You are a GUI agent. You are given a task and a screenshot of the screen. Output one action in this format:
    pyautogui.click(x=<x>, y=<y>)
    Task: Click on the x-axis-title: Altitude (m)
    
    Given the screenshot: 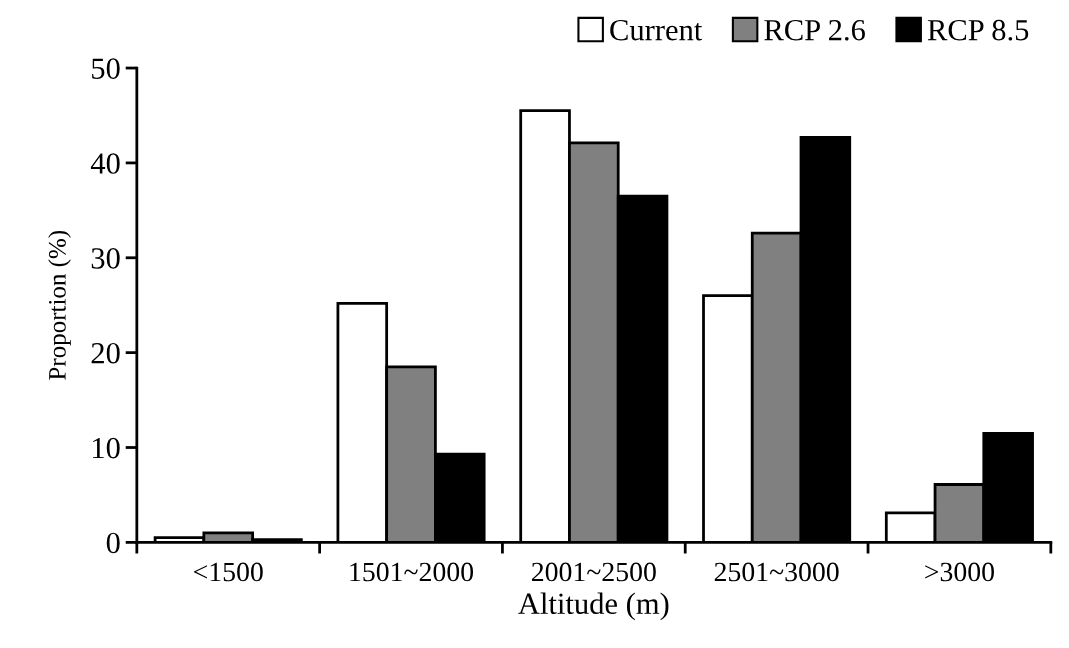 What is the action you would take?
    pyautogui.click(x=593, y=606)
    